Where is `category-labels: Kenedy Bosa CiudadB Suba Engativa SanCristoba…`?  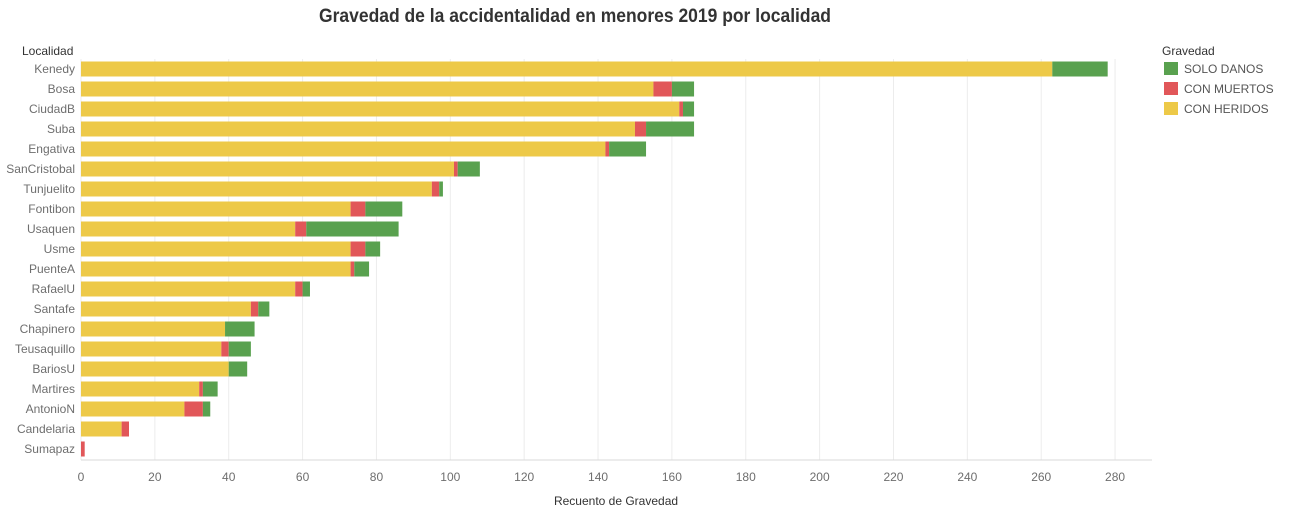 category-labels: Kenedy Bosa CiudadB Suba Engativa SanCristoba… is located at coordinates (40, 259).